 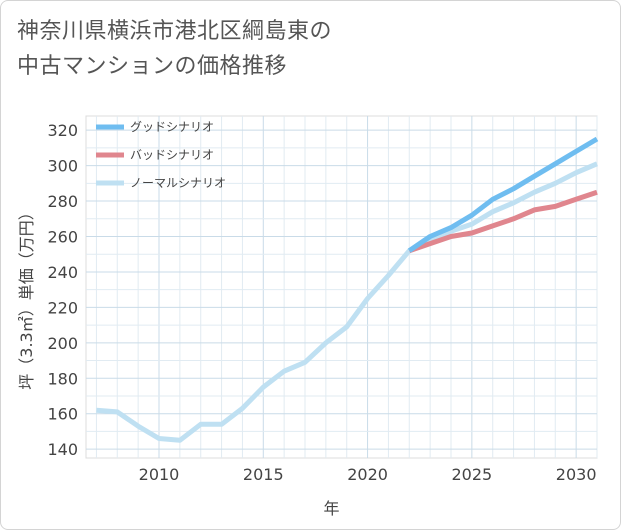 What do you see at coordinates (62, 166) in the screenshot?
I see `y-tick-label: 300` at bounding box center [62, 166].